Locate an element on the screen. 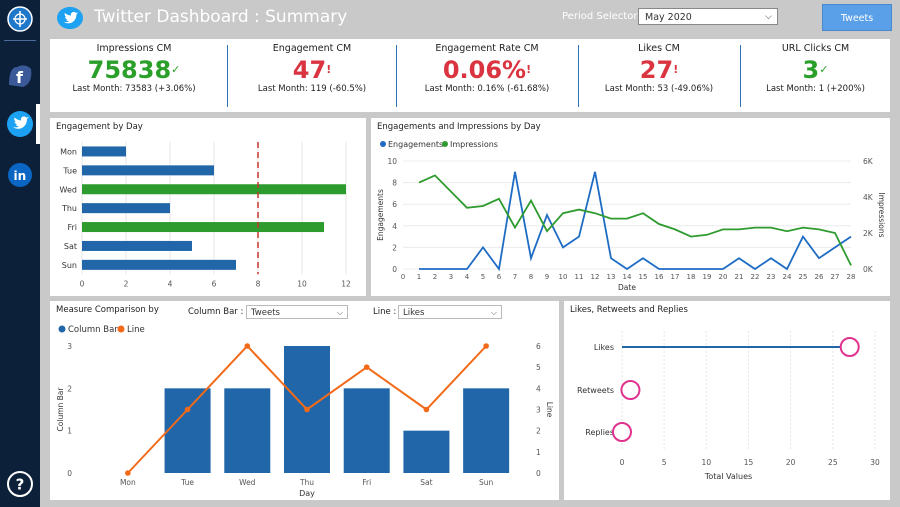  x-tick-label: 17 is located at coordinates (675, 277).